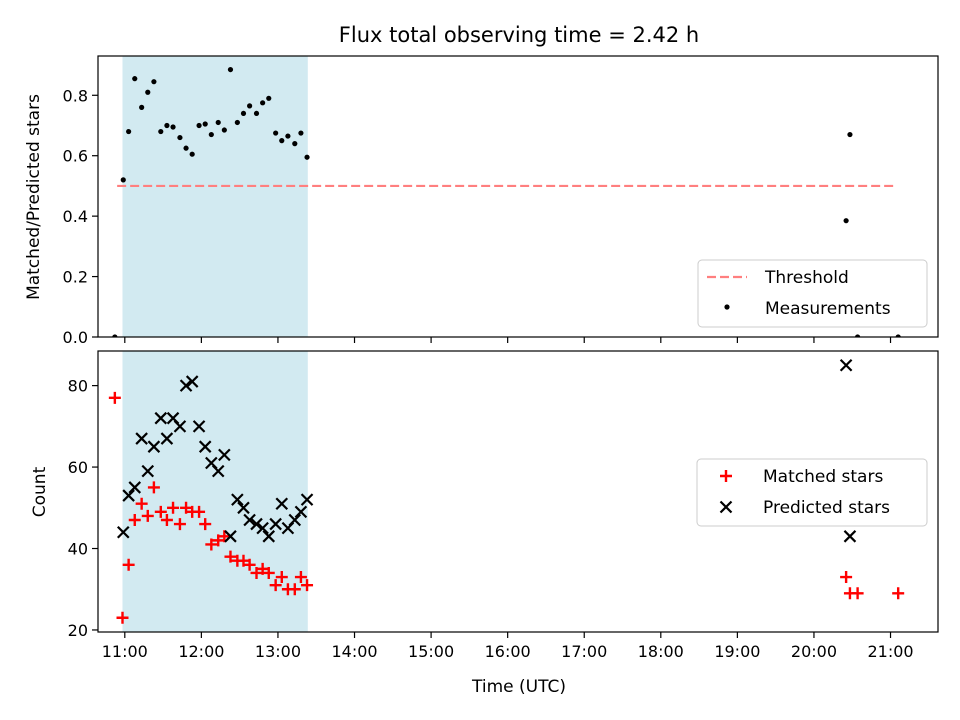 This screenshot has width=960, height=720. Describe the element at coordinates (727, 307) in the screenshot. I see `legend-measurements-swatch` at that location.